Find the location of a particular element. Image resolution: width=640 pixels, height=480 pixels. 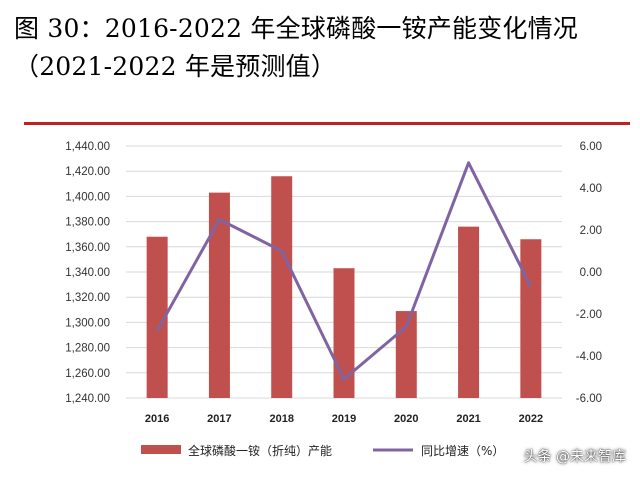

x-axis-tick-label: 2017 is located at coordinates (219, 419).